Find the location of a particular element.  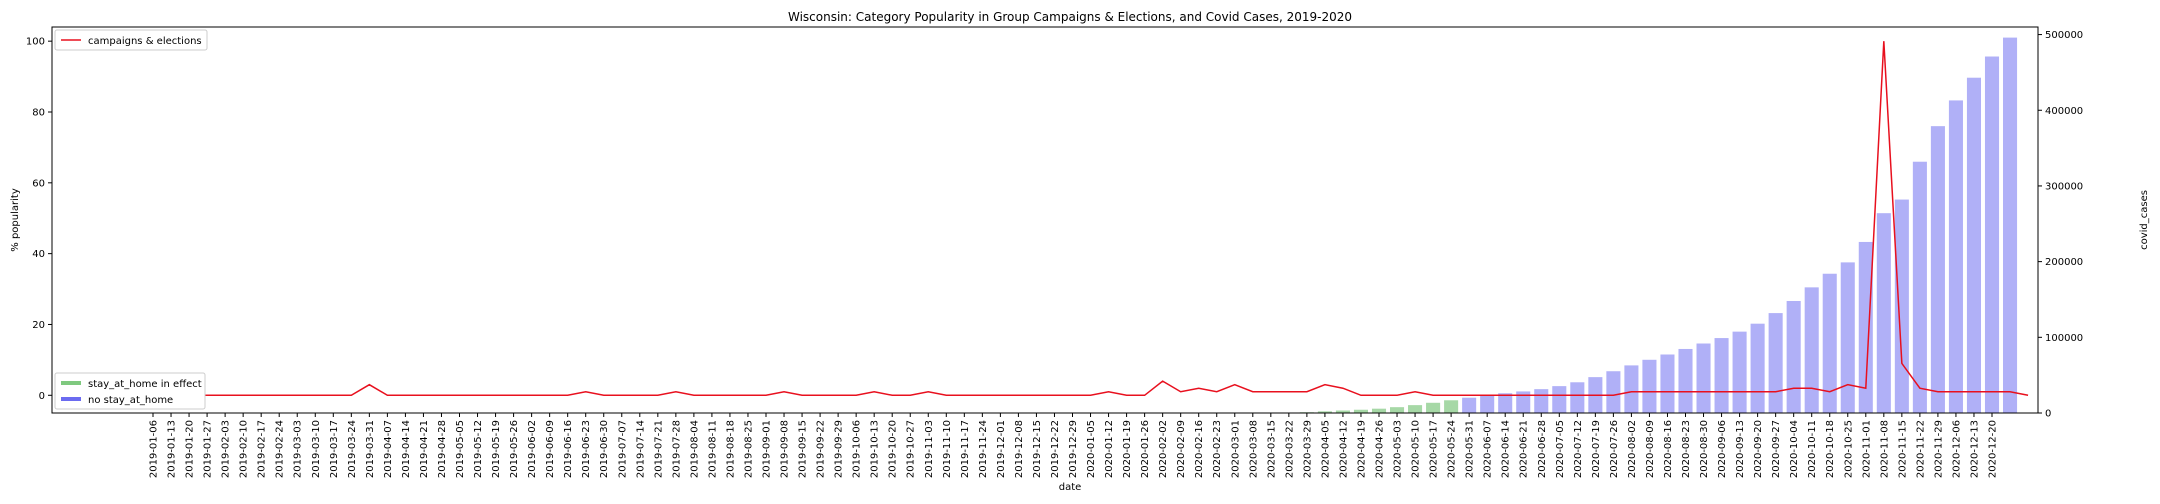

legend-bottom-frame is located at coordinates (130, 391).